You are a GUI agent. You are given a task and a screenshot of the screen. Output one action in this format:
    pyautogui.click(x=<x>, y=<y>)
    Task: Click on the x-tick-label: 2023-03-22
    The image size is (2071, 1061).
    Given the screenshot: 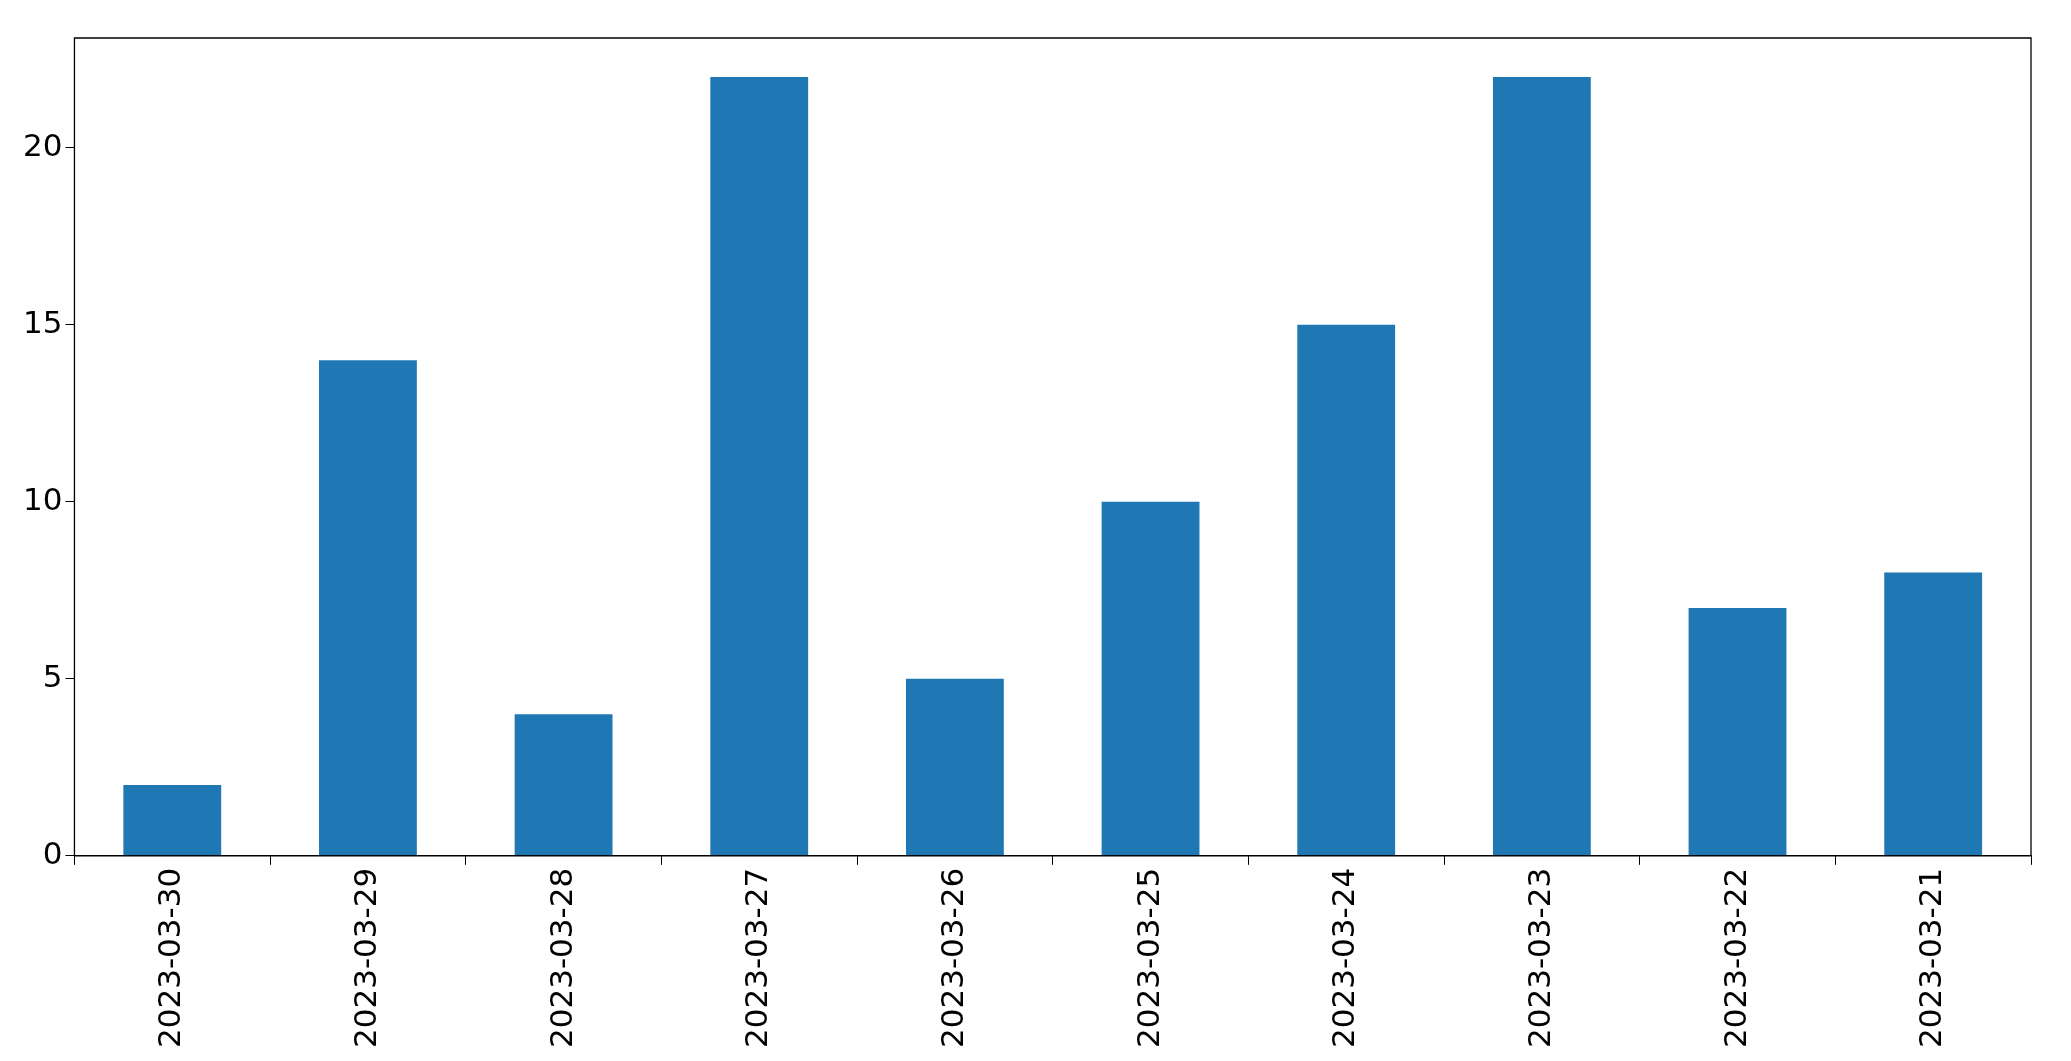 What is the action you would take?
    pyautogui.click(x=1734, y=958)
    